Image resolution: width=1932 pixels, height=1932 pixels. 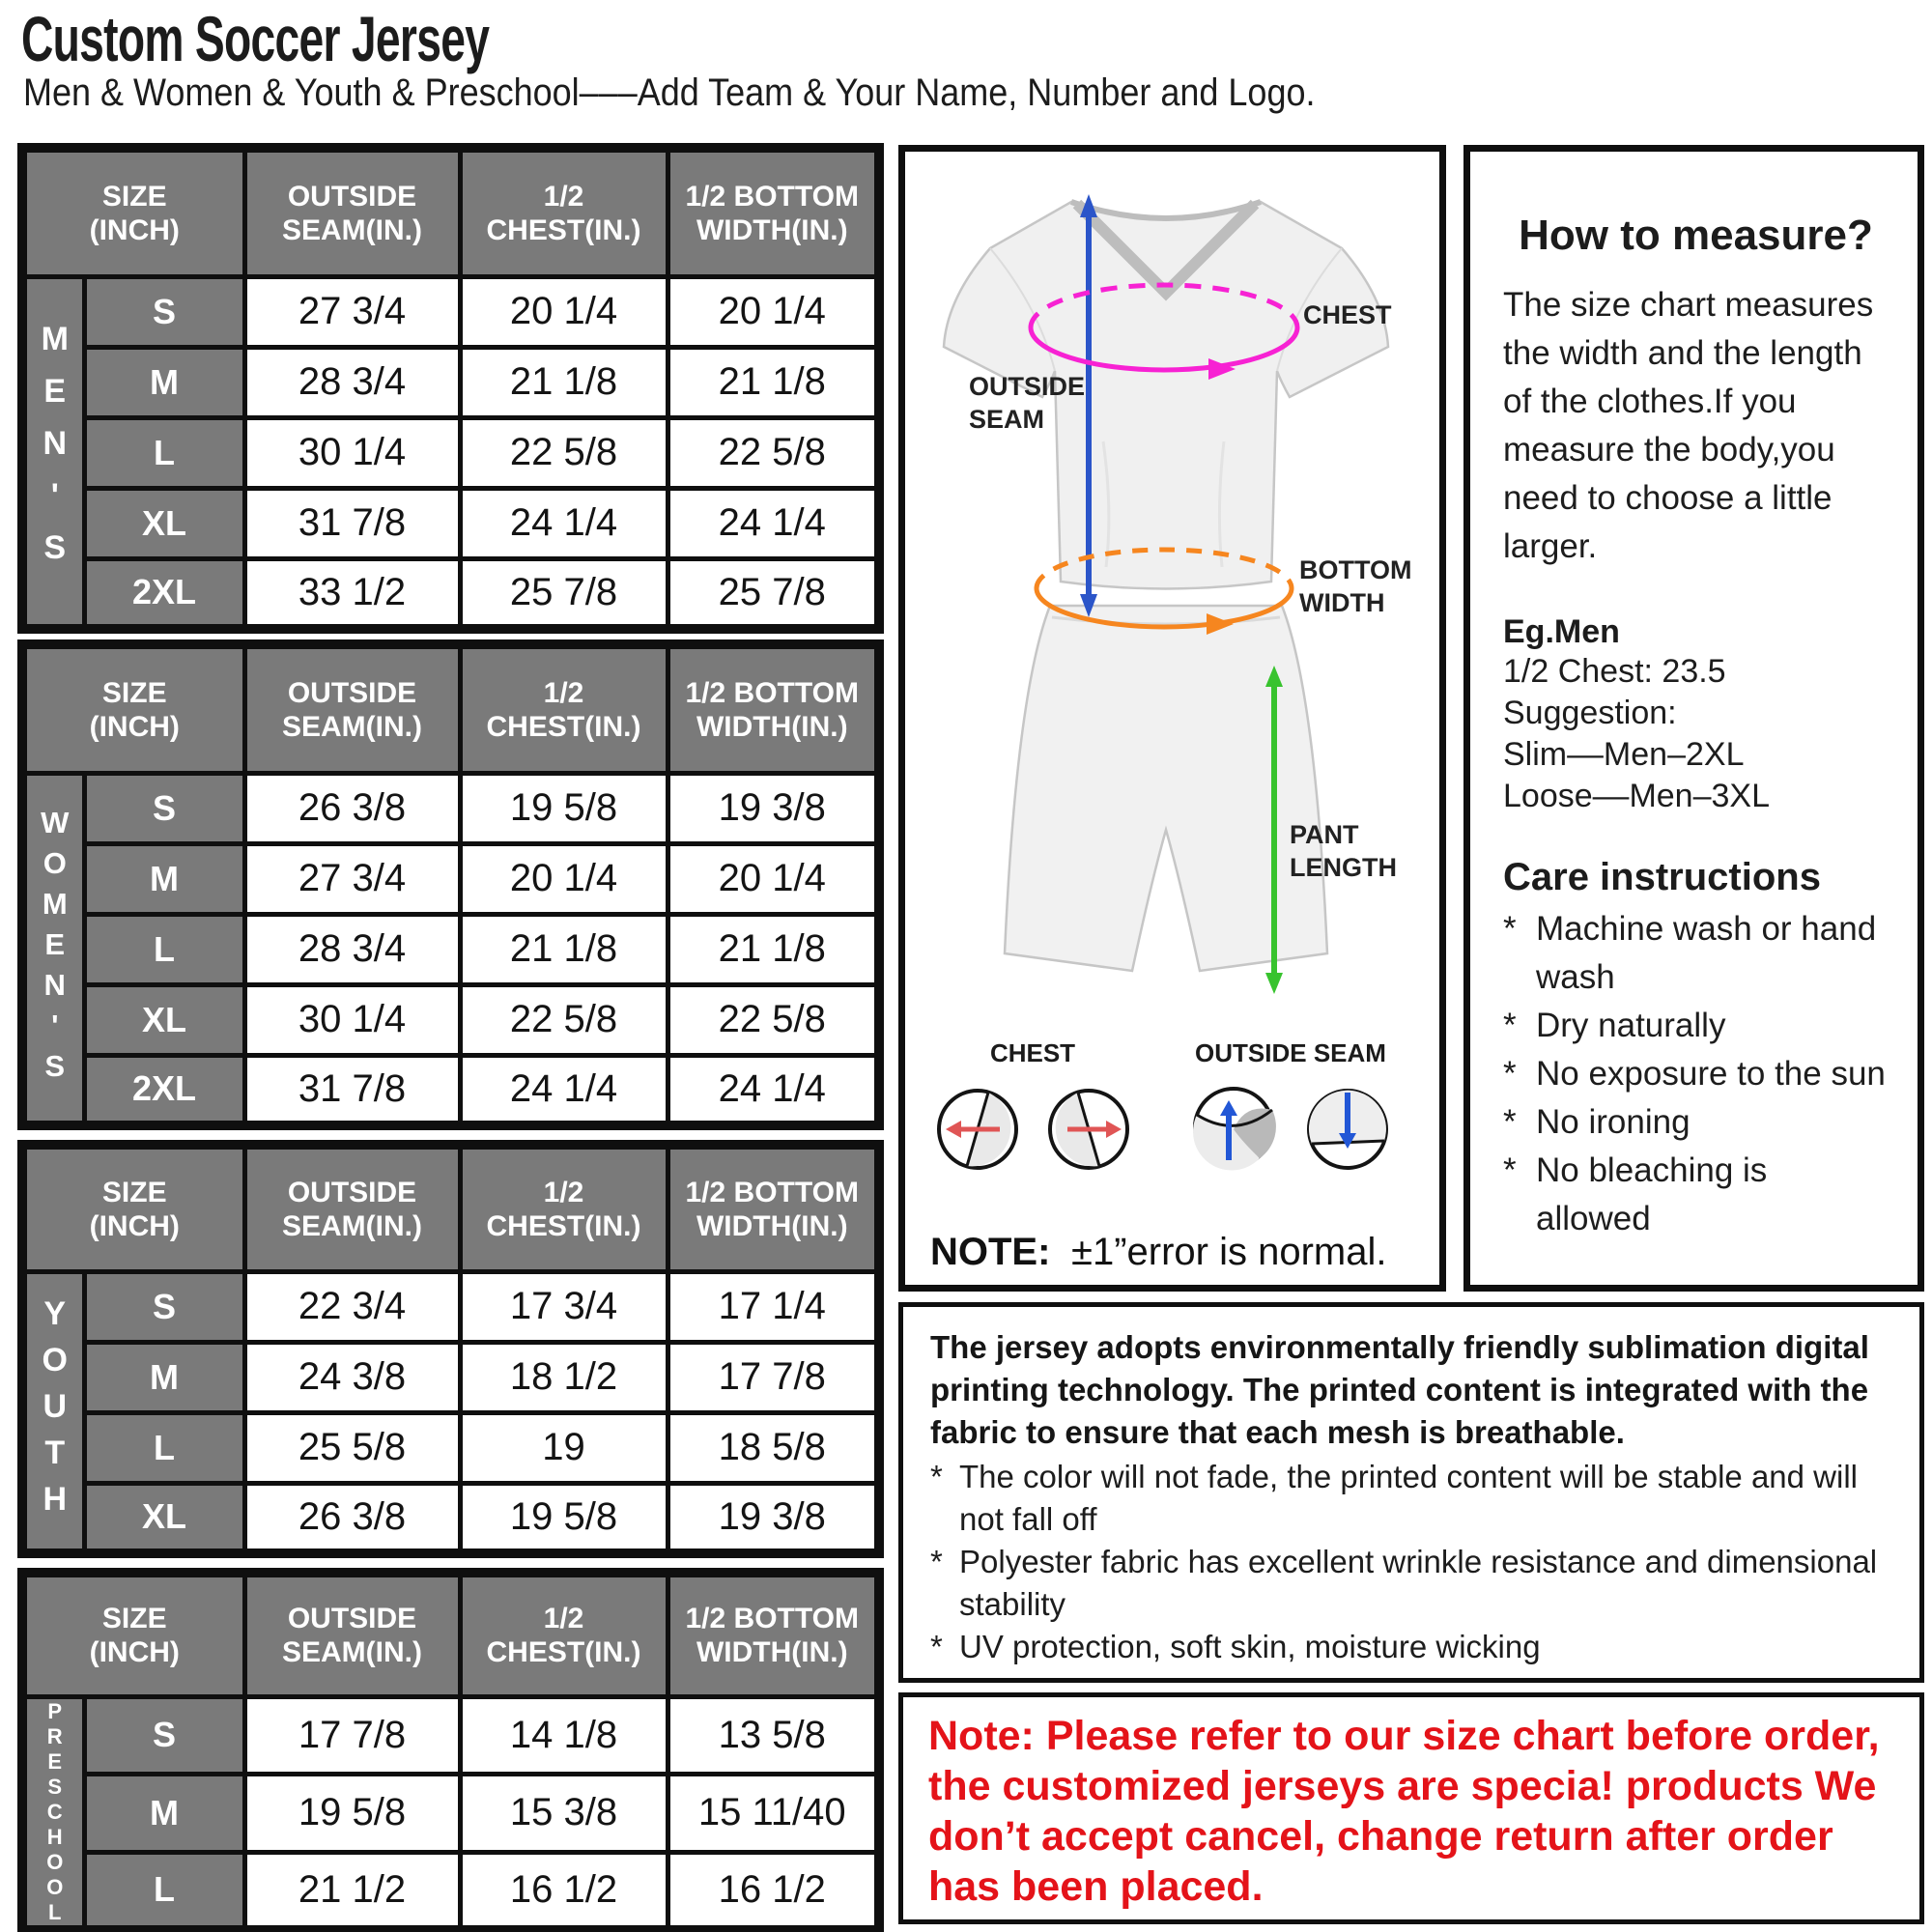 I want to click on care-item: * No ironing, so click(x=1696, y=1122).